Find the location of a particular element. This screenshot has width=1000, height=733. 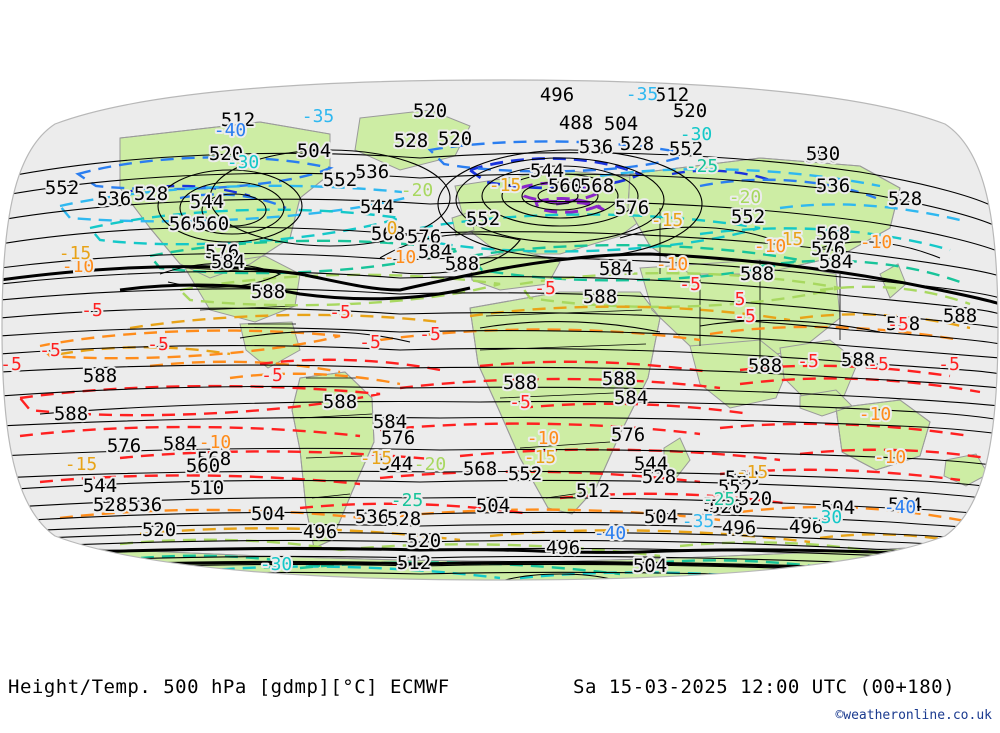

height-contour-label-halo: 584 is located at coordinates (435, 252).